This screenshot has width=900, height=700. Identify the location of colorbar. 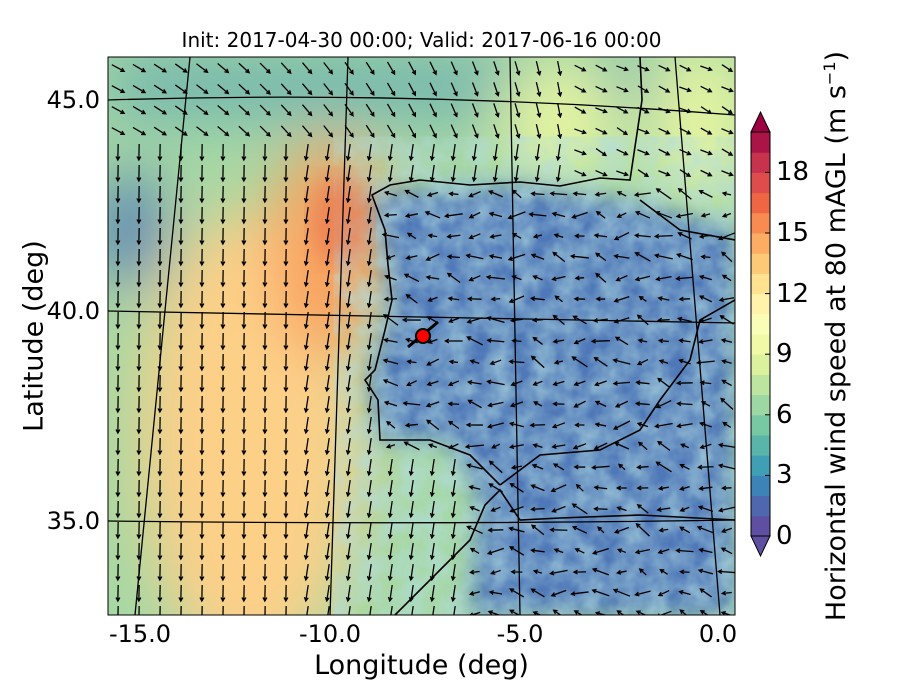
(760, 334).